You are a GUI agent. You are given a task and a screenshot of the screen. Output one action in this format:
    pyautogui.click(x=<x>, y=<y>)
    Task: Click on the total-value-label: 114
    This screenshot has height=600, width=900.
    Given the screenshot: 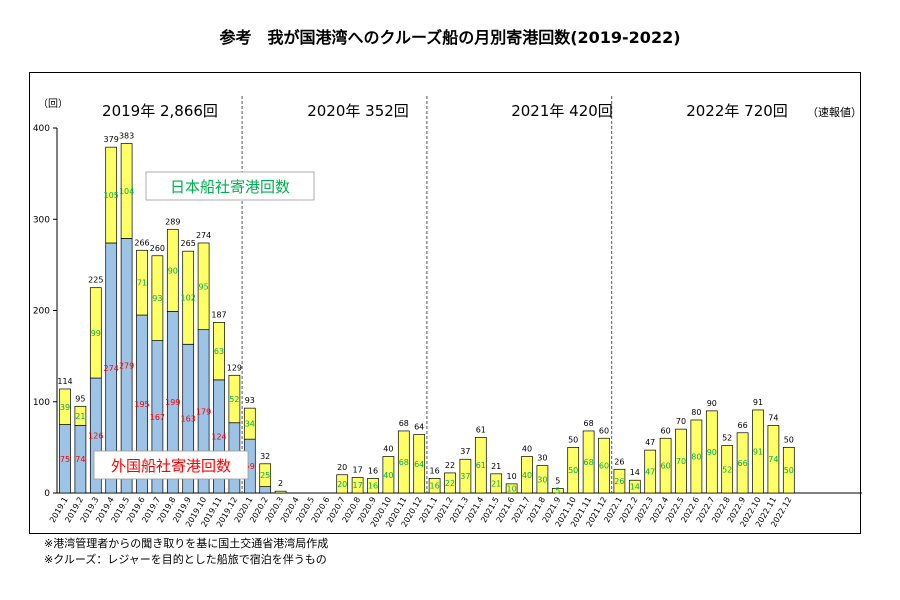 What is the action you would take?
    pyautogui.click(x=64, y=381)
    